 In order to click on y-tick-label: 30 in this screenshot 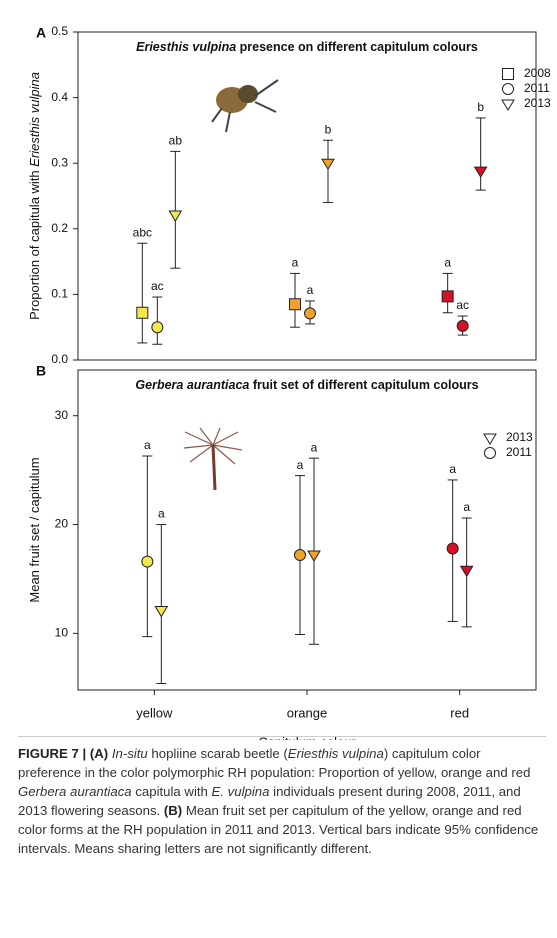, I will do `click(62, 415)`.